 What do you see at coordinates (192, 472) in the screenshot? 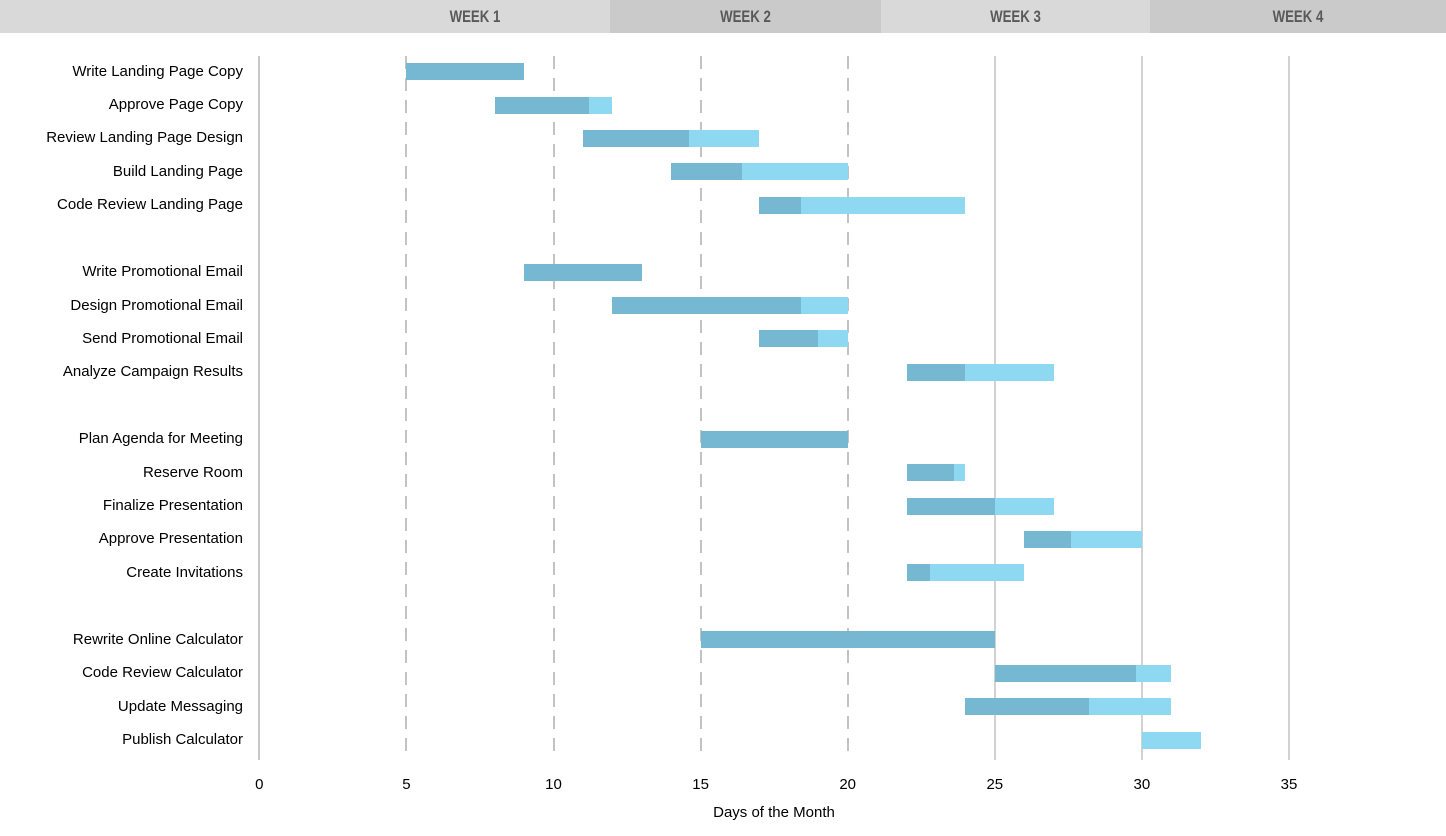
I see `task-label: Reserve Room` at bounding box center [192, 472].